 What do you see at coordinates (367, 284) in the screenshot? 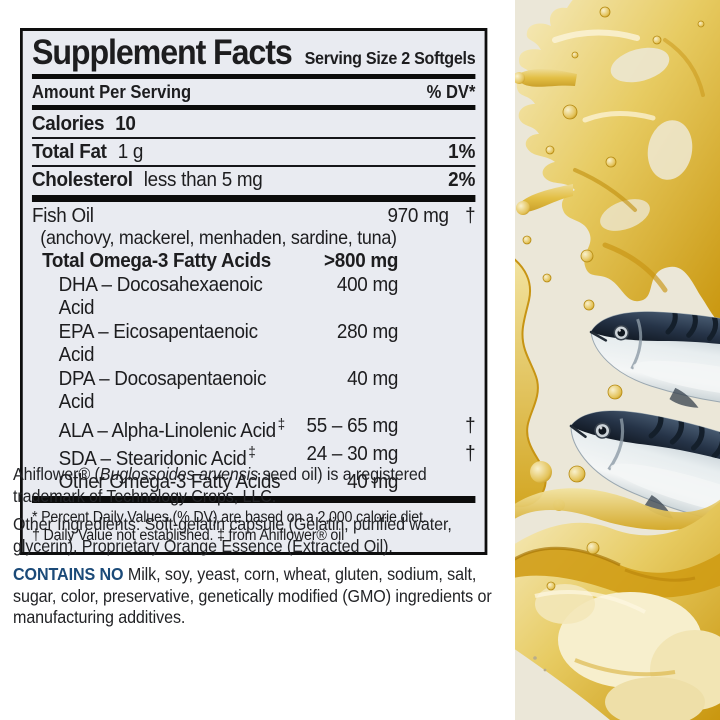
I see `nutrient-amount: 400 mg` at bounding box center [367, 284].